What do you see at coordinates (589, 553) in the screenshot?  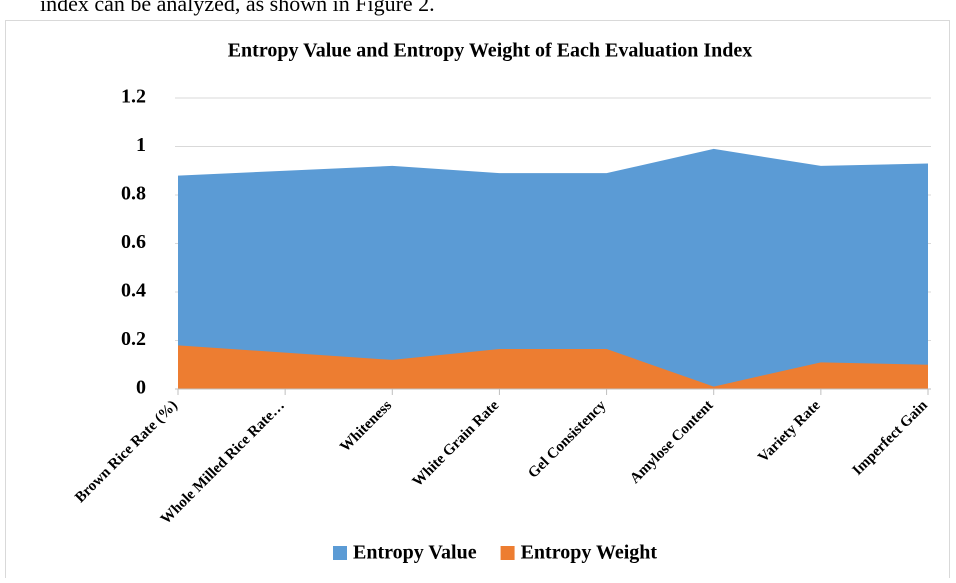 I see `legend-label: Entropy Weight` at bounding box center [589, 553].